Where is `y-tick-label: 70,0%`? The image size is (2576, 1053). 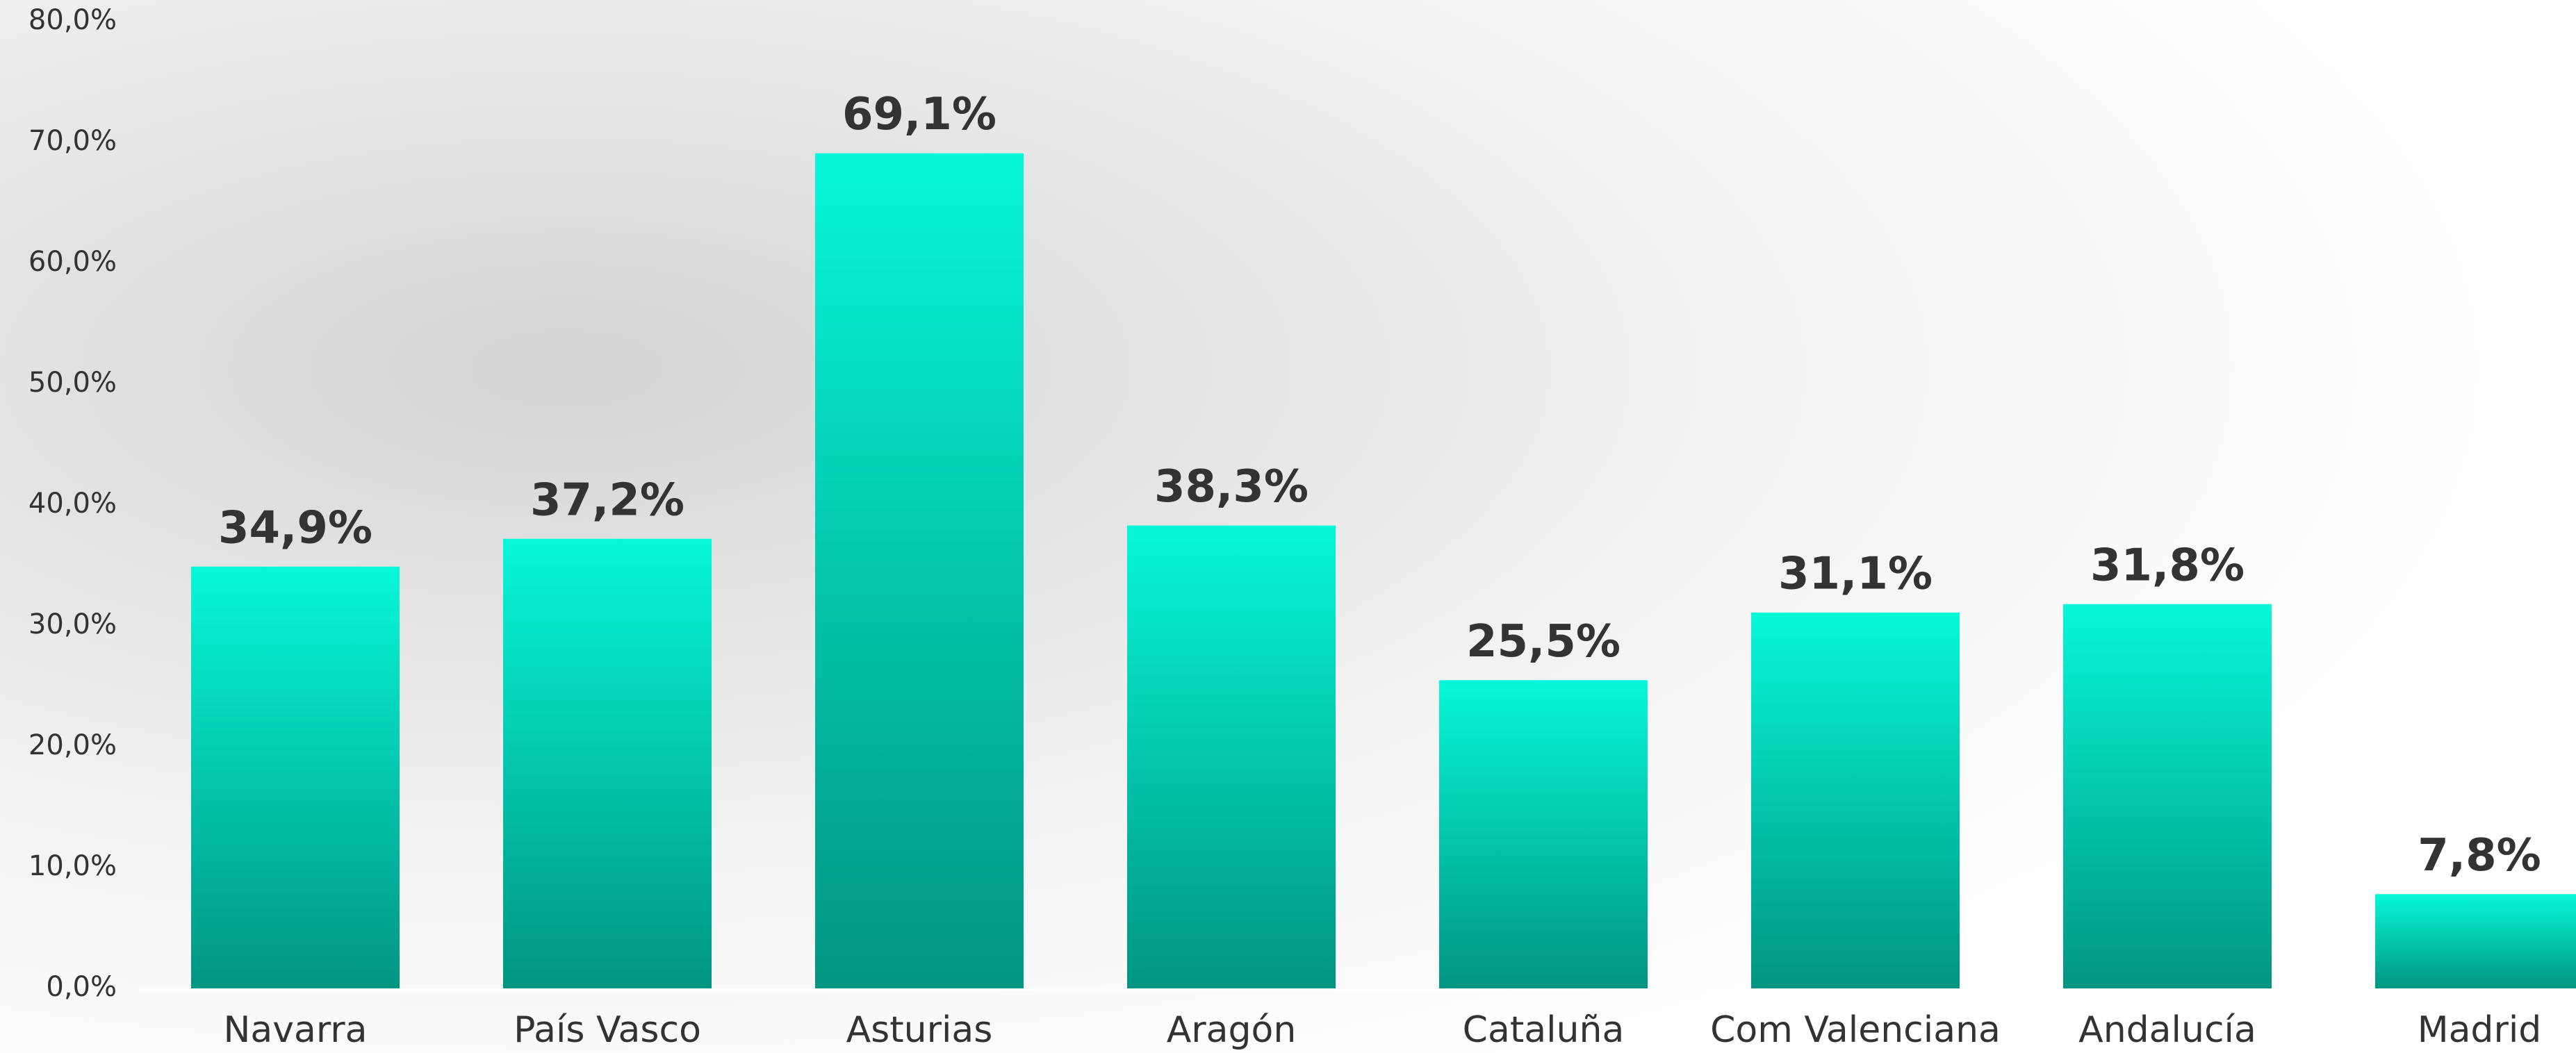 y-tick-label: 70,0% is located at coordinates (72, 141).